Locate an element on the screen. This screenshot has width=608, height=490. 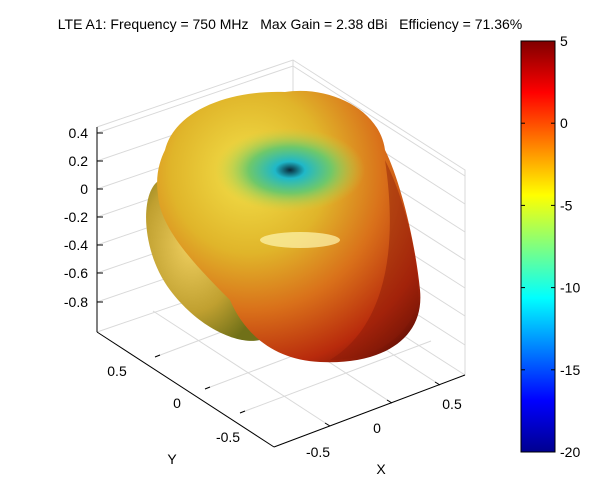
y-tick-label: -0.5 is located at coordinates (228, 437).